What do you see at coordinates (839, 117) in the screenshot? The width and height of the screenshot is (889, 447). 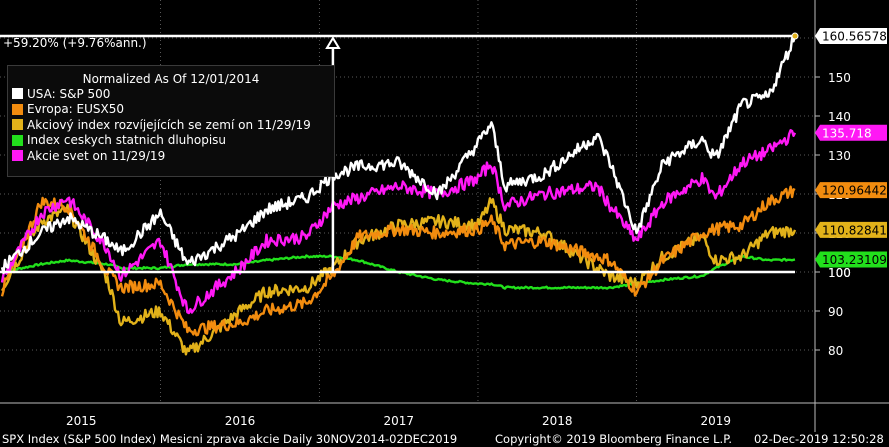 I see `y-tick-label: 140` at bounding box center [839, 117].